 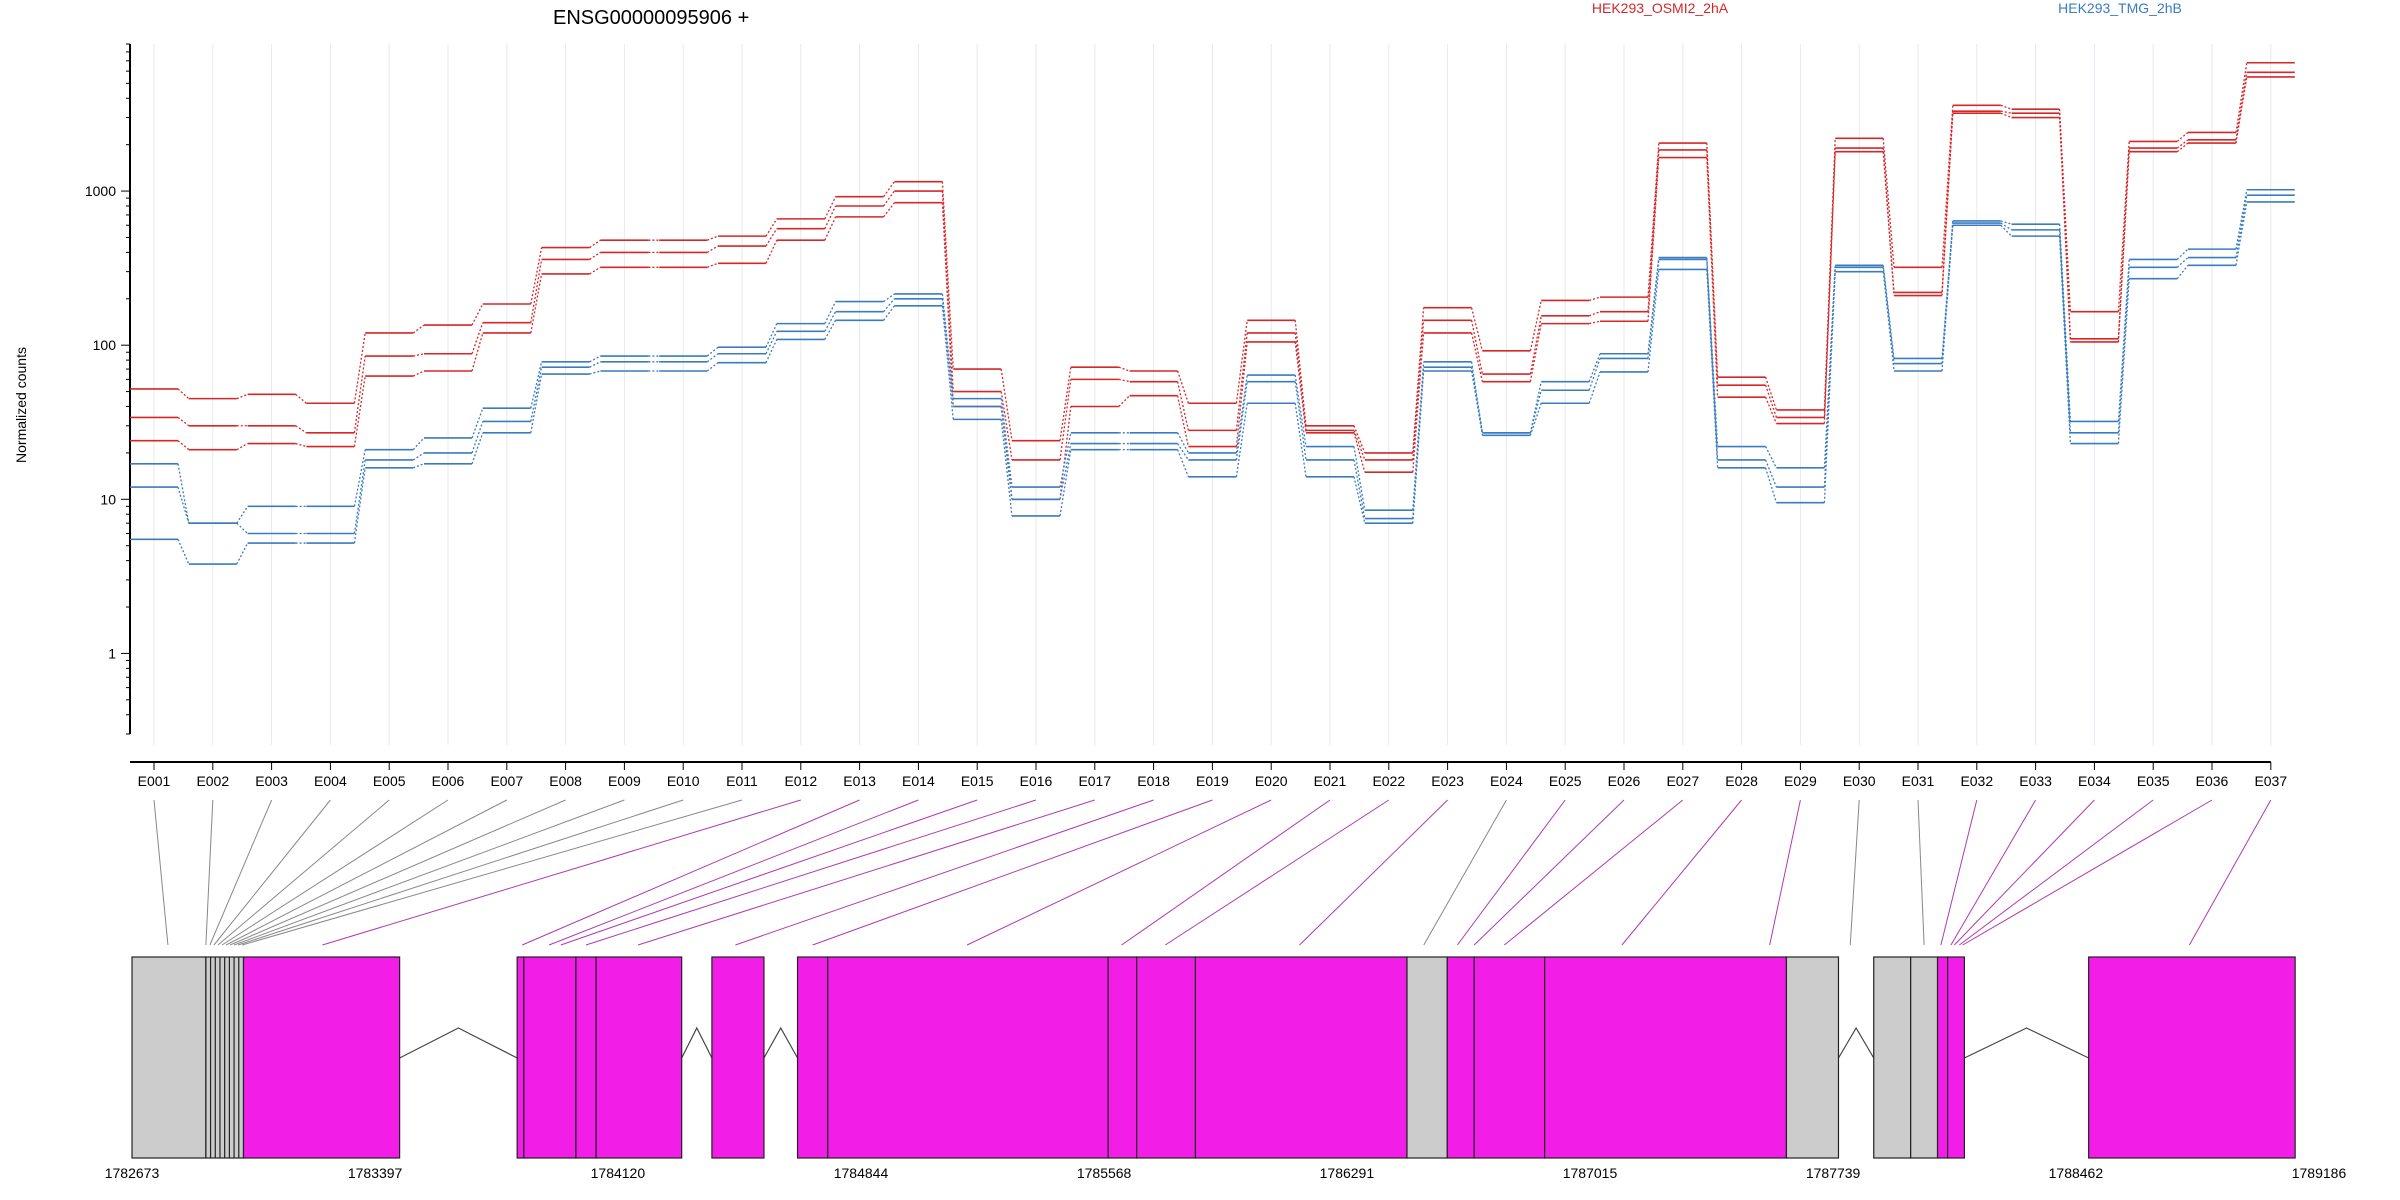 What do you see at coordinates (2120, 8) in the screenshot?
I see `legend-label-2: HEK293_TMG_2hB` at bounding box center [2120, 8].